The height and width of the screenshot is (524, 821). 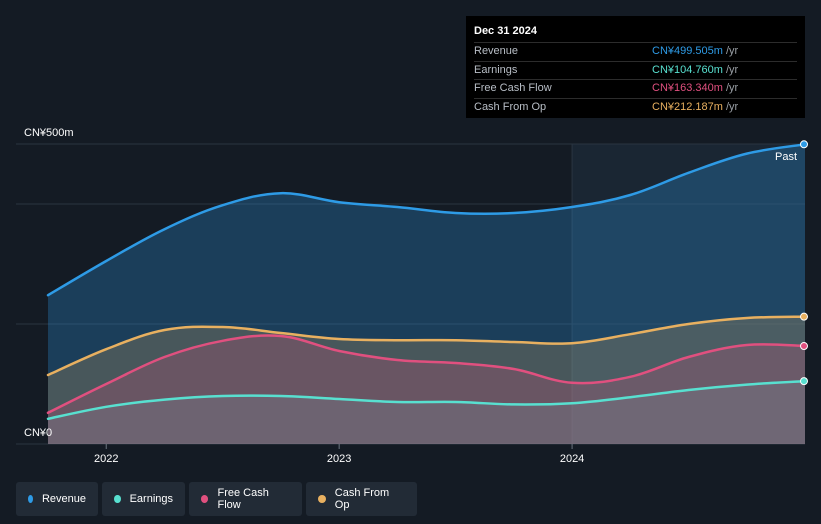 What do you see at coordinates (49, 133) in the screenshot?
I see `y-tick-label: CN¥500m` at bounding box center [49, 133].